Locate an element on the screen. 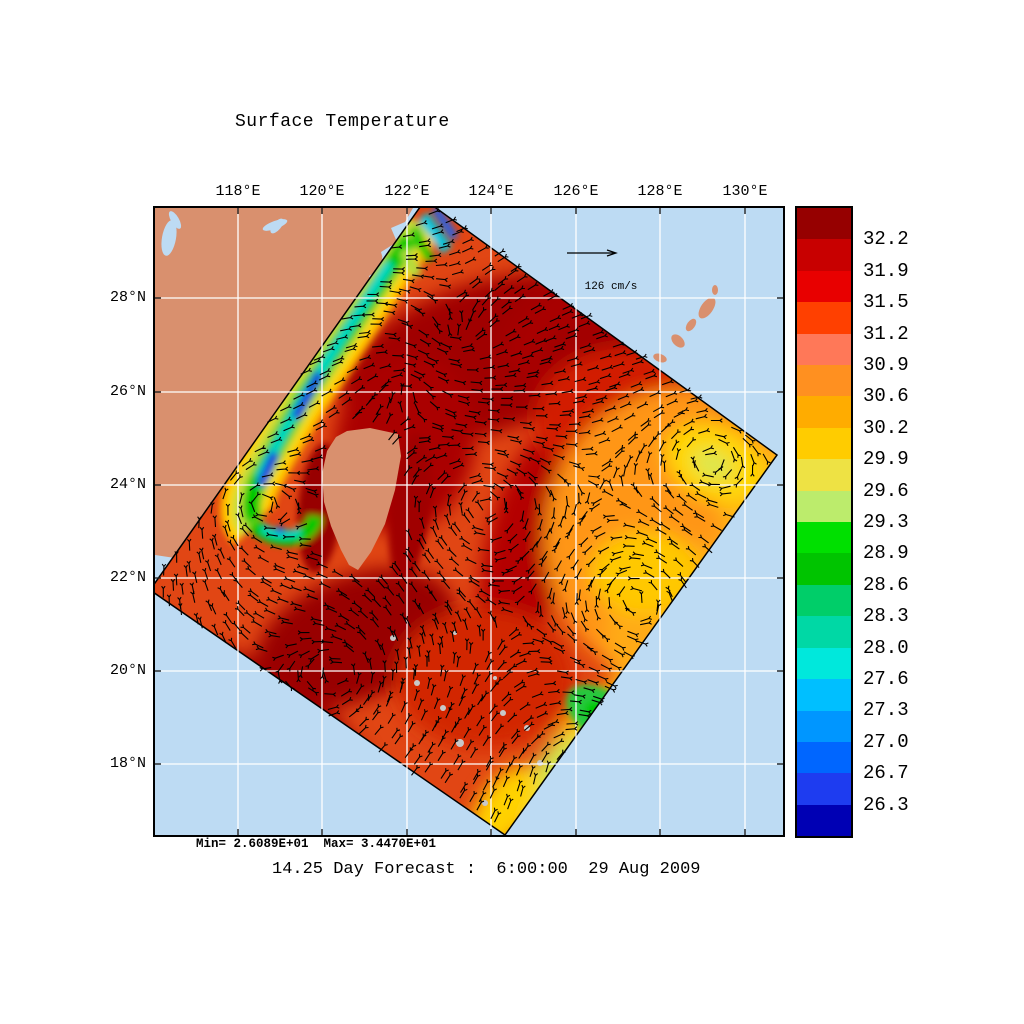  colorbar-label: 27.0 is located at coordinates (886, 741).